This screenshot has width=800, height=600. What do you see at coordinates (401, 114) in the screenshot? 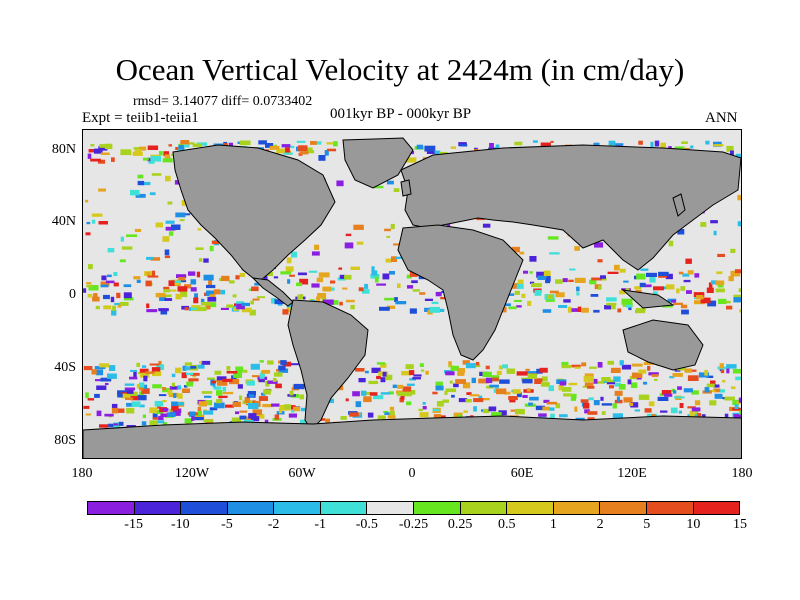
I see `period-label: 001kyr BP - 000kyr BP` at bounding box center [401, 114].